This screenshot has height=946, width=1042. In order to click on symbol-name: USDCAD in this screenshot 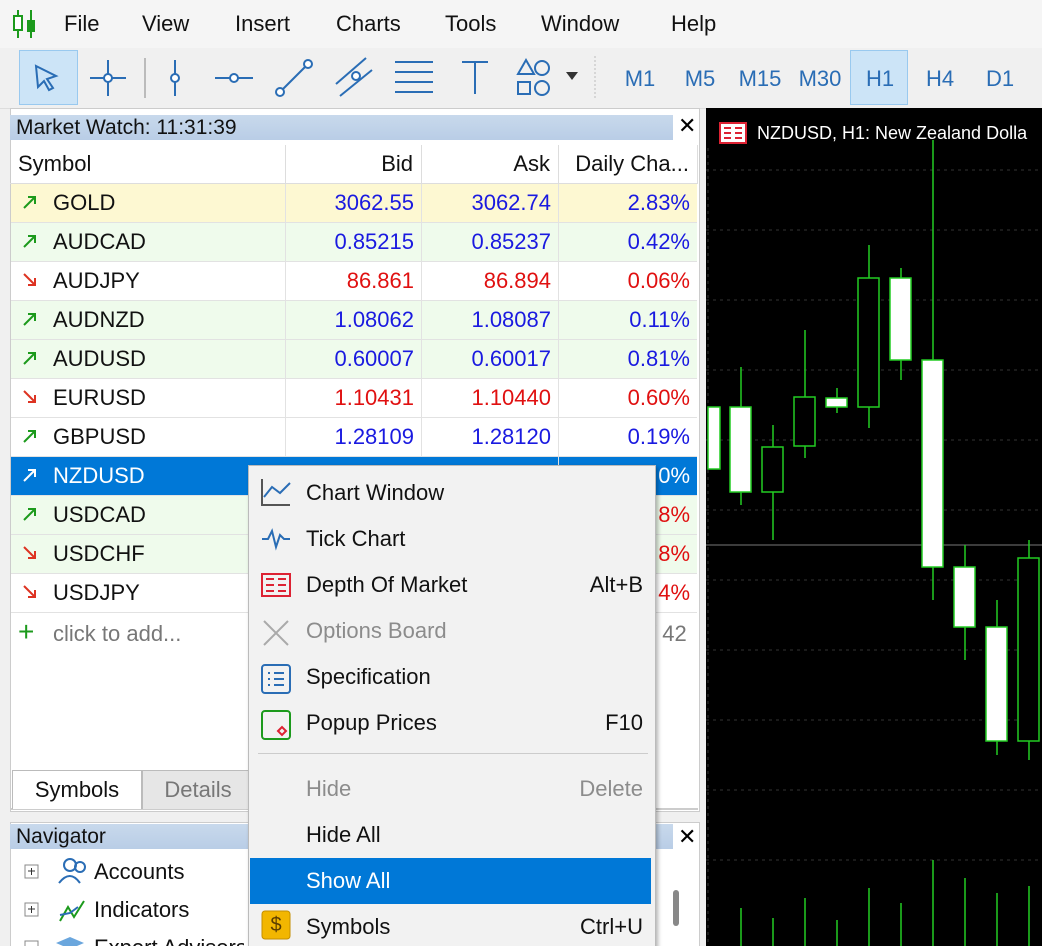, I will do `click(99, 514)`.